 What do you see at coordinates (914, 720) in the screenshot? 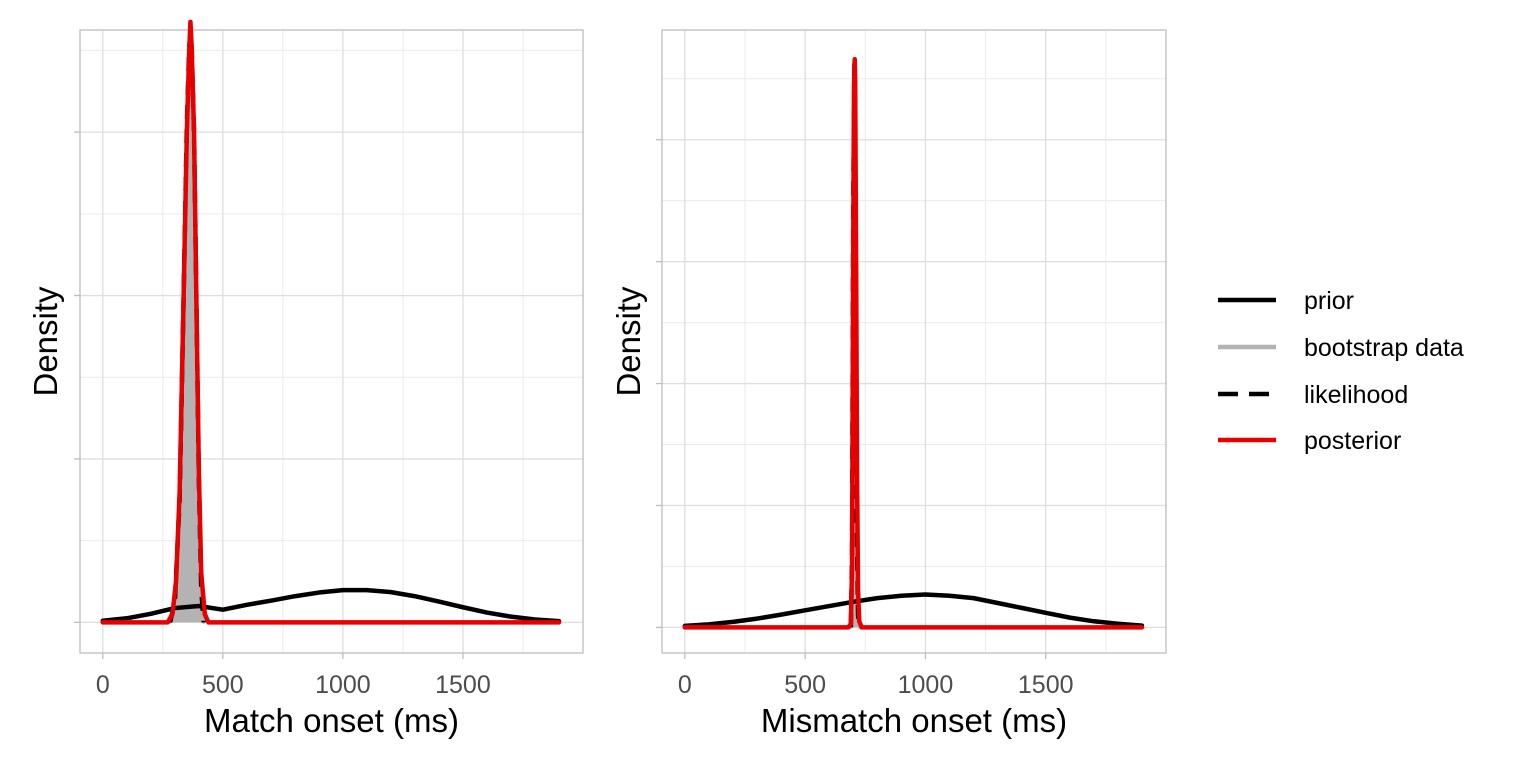
I see `x-axis-title: Mismatch onset (ms)` at bounding box center [914, 720].